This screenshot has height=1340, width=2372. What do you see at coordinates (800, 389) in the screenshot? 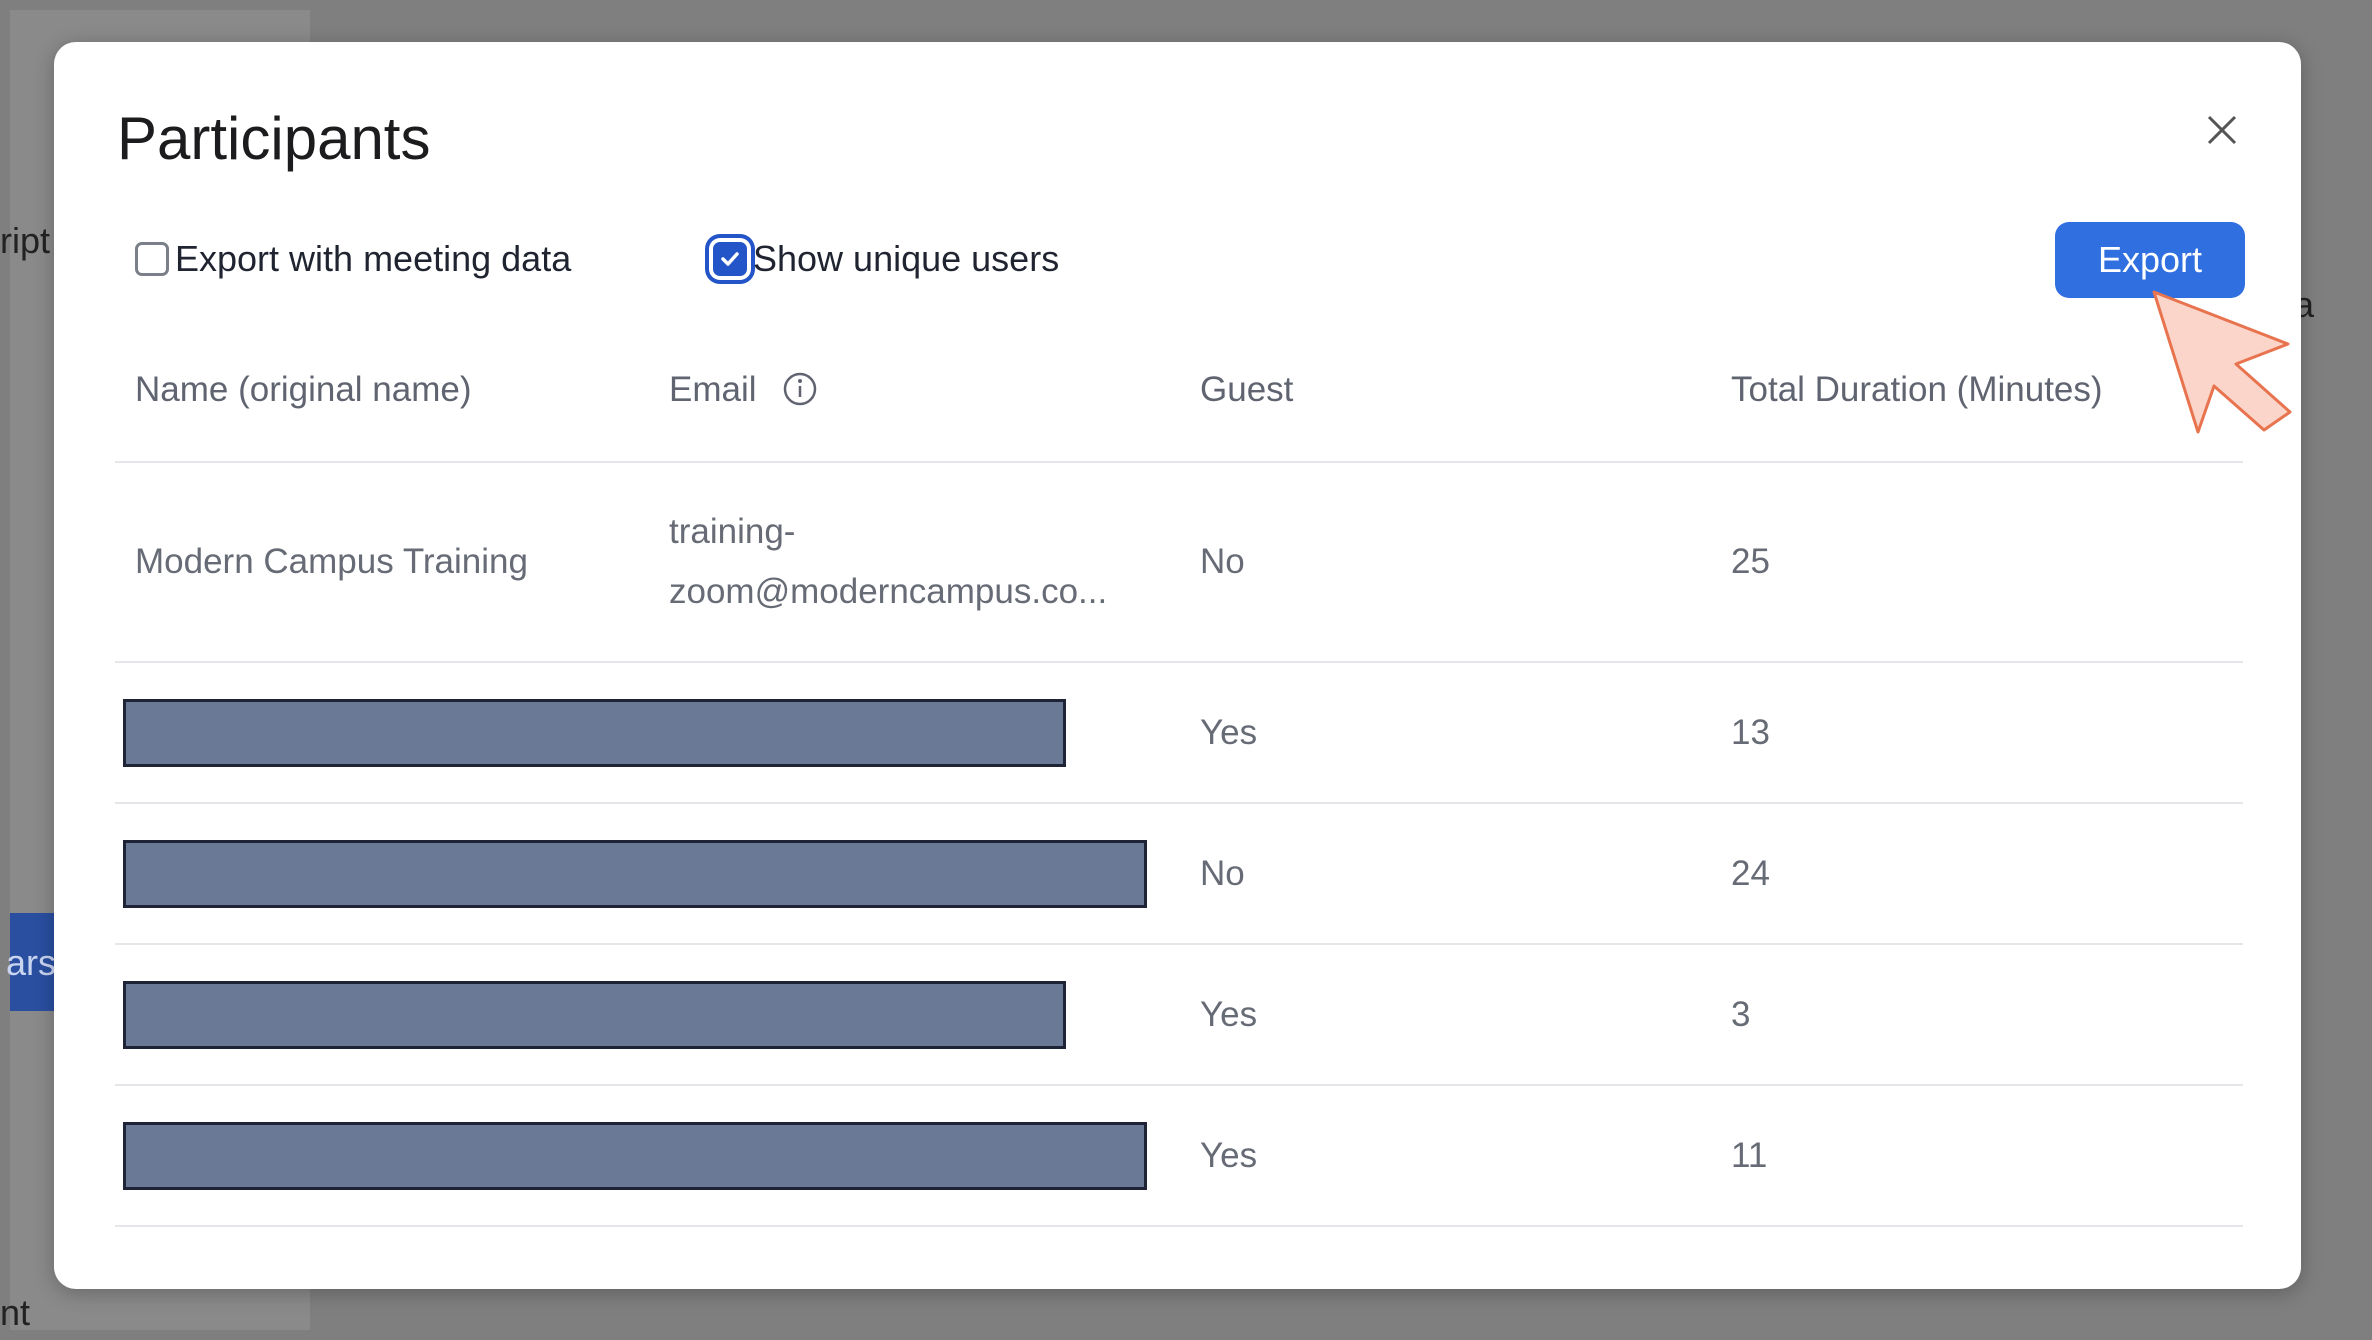
I see `info-glyph` at bounding box center [800, 389].